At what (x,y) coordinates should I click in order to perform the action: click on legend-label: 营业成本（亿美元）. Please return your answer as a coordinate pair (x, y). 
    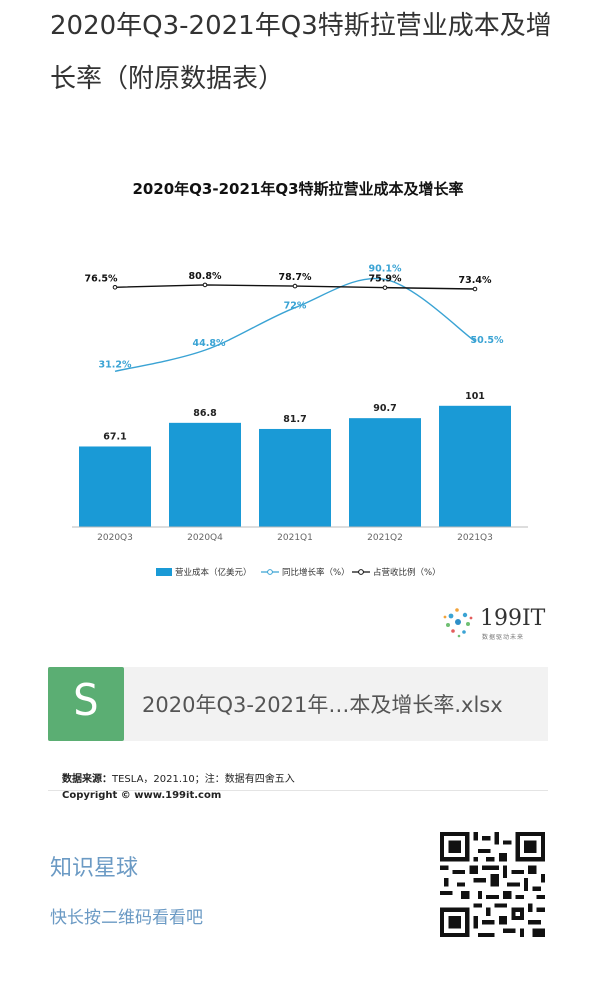
    Looking at the image, I should click on (213, 572).